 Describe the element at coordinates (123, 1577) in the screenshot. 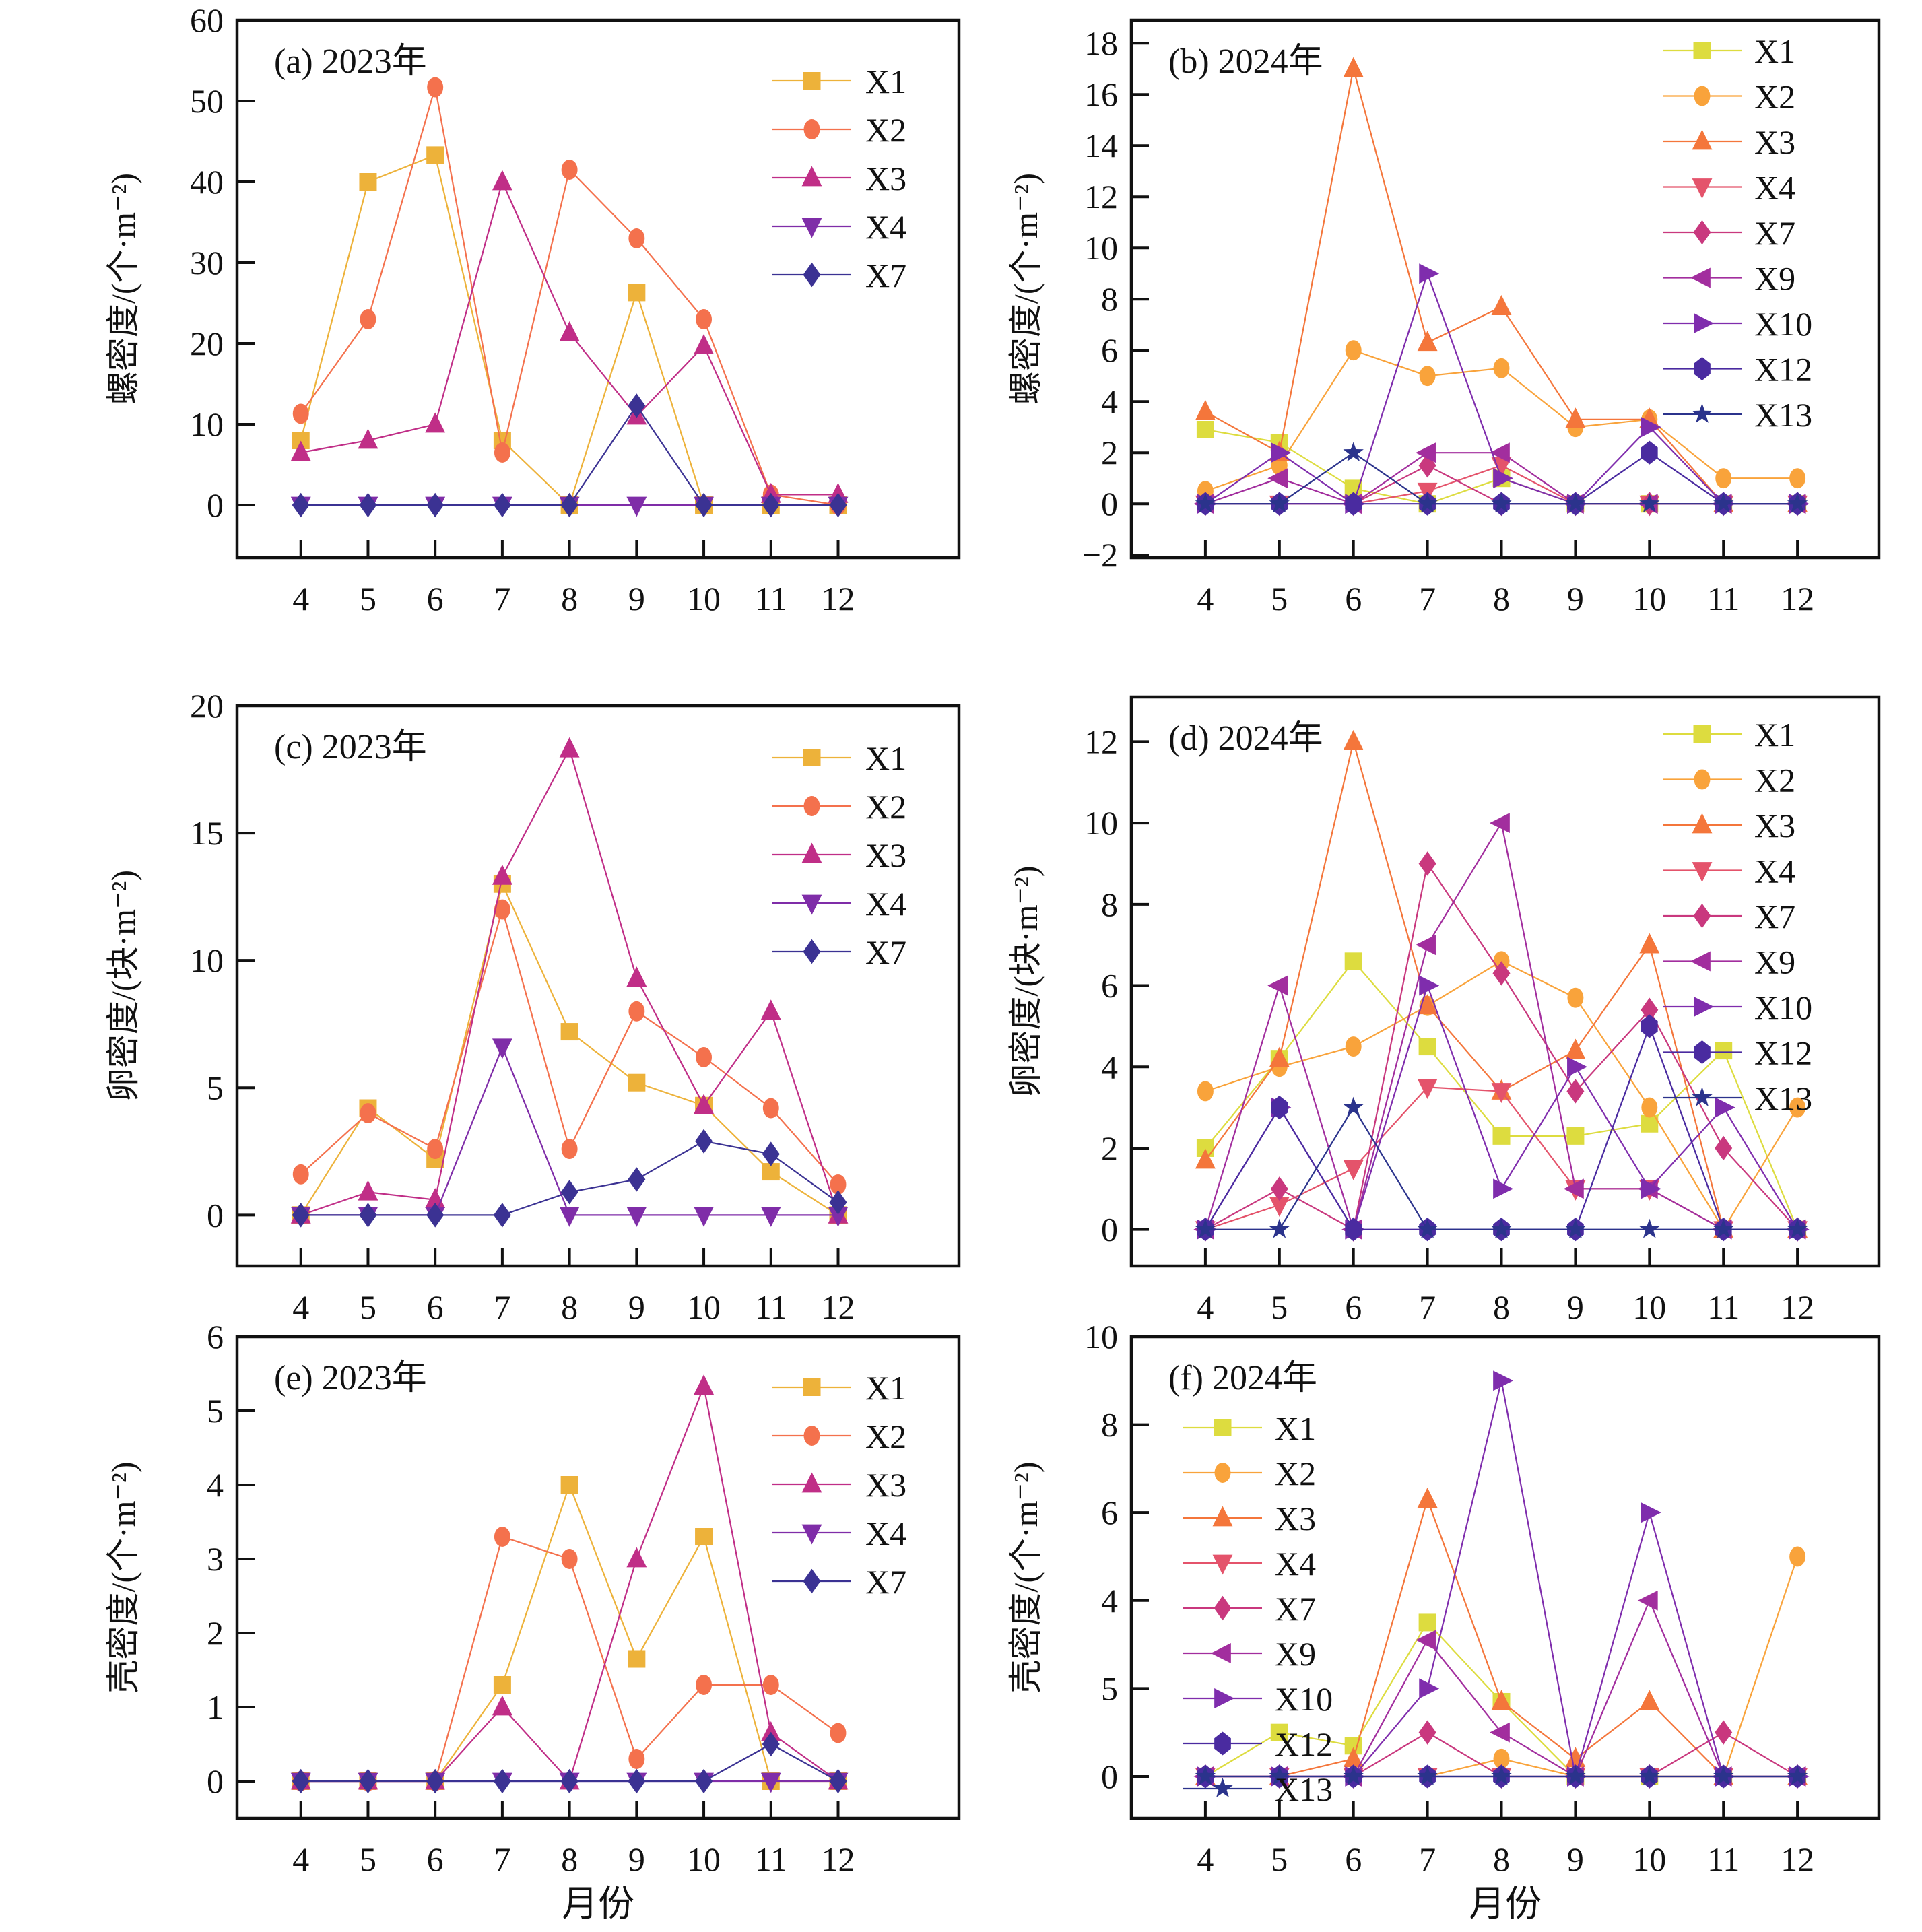

I see `y-axis-label: 壳密度/(个·m⁻²)` at that location.